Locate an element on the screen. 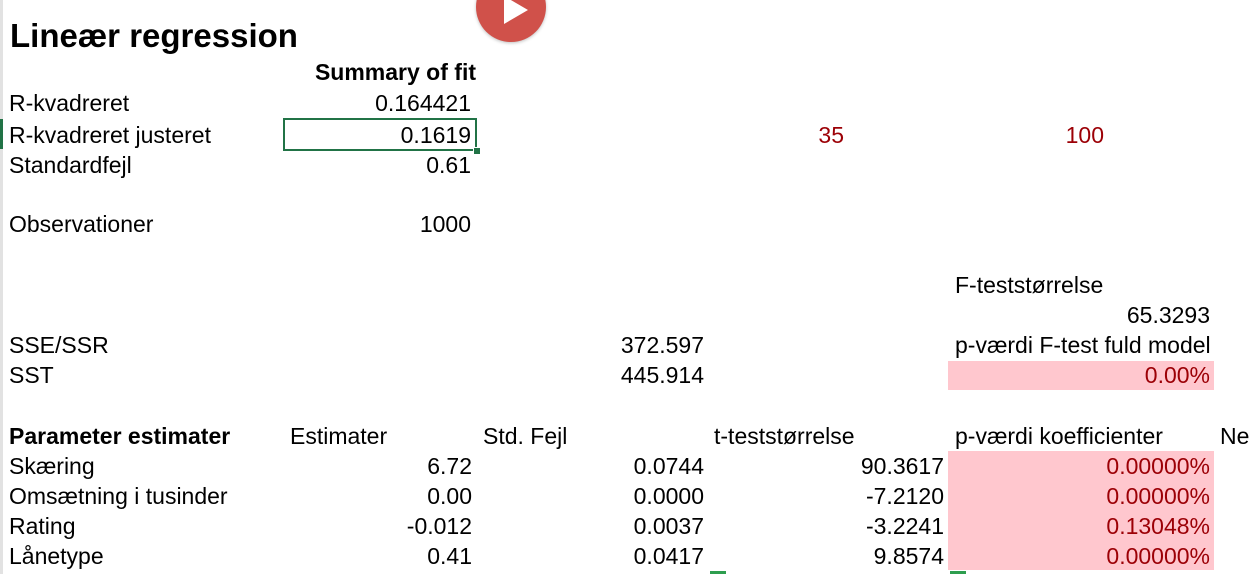 This screenshot has height=574, width=1252. std-error-label: Standardfejl is located at coordinates (70, 165).